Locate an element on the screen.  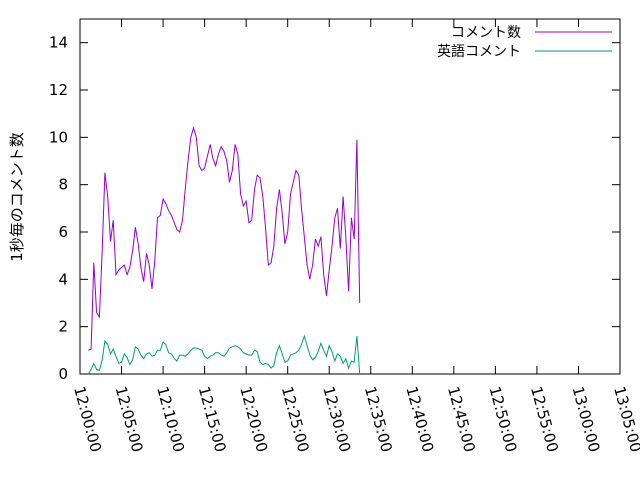
x-tick-label: 12:20:00 is located at coordinates (253, 419).